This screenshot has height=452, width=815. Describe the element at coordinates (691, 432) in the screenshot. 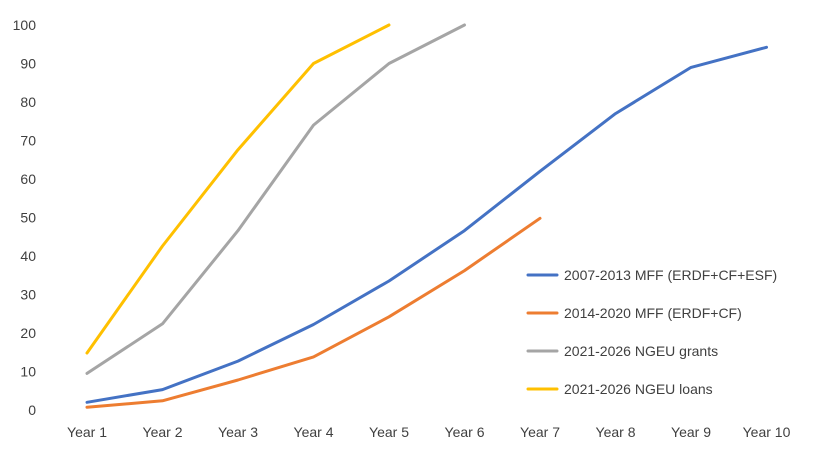

I see `x-tick-label: Year 9` at that location.